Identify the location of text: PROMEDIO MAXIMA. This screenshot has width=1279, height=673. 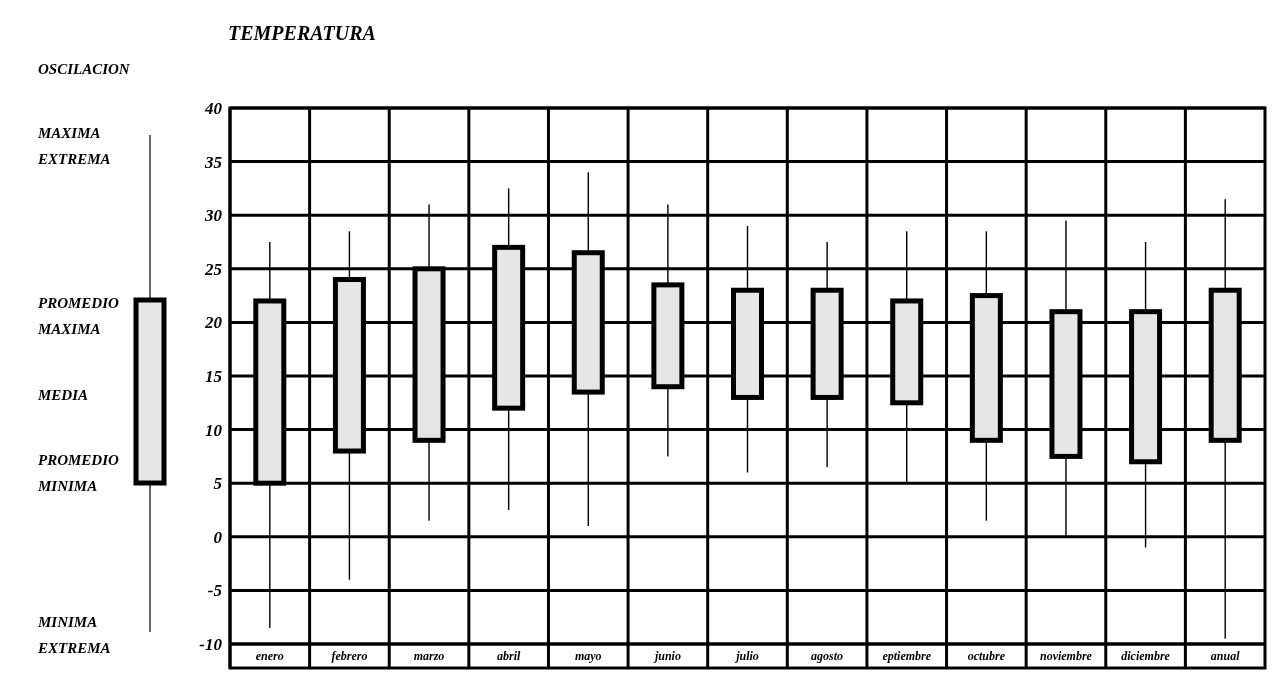
(78, 316).